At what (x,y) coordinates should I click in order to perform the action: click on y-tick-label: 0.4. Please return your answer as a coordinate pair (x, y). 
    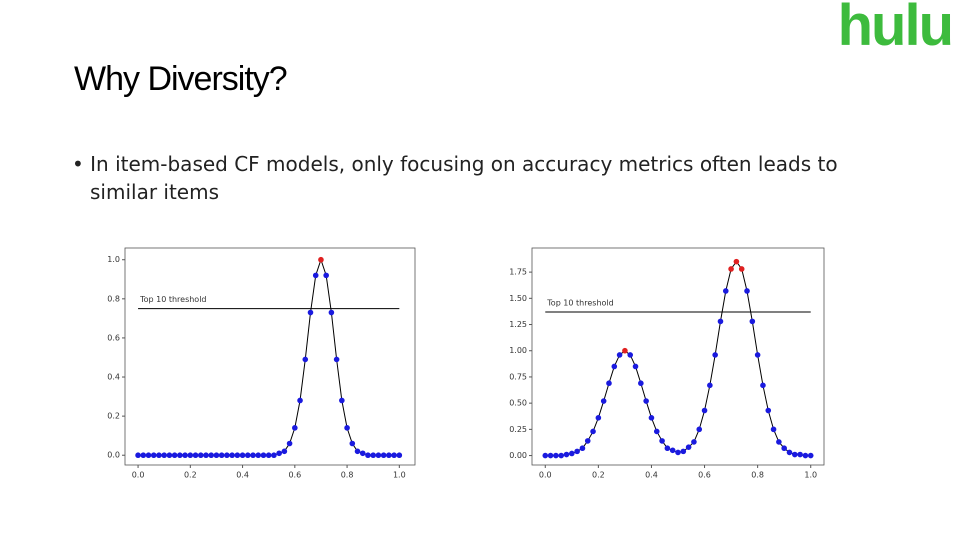
    Looking at the image, I should click on (113, 377).